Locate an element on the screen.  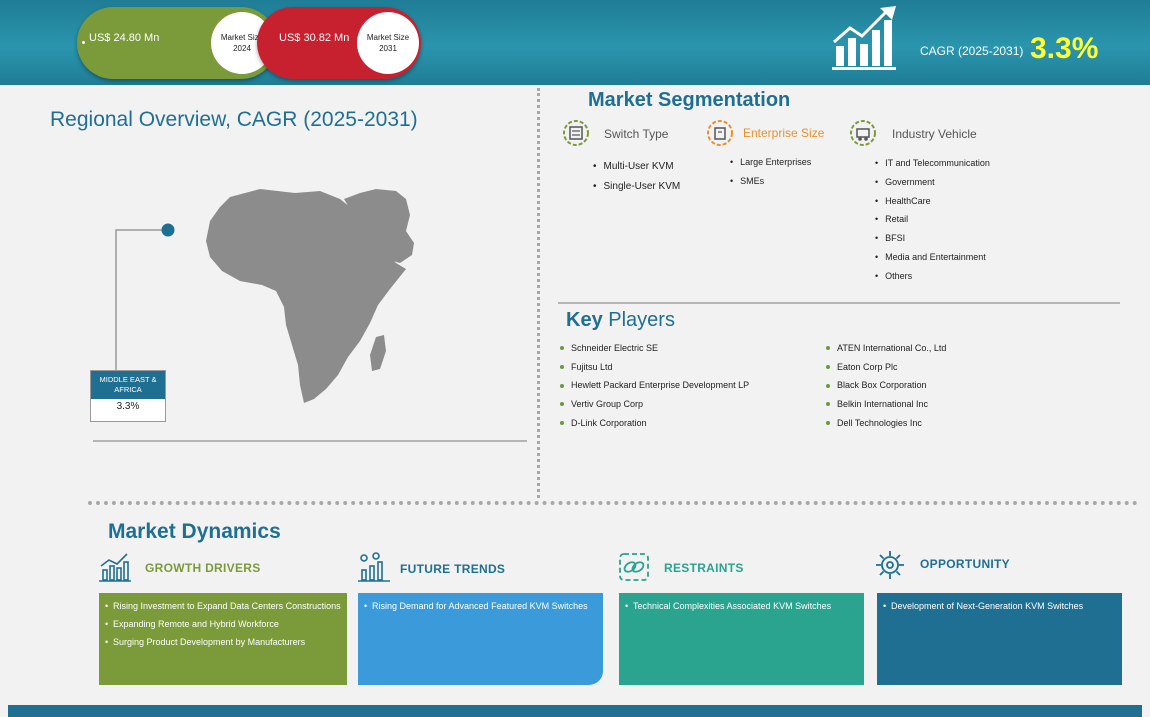
market-size-2031-badge: Market Size 2031 is located at coordinates (388, 43).